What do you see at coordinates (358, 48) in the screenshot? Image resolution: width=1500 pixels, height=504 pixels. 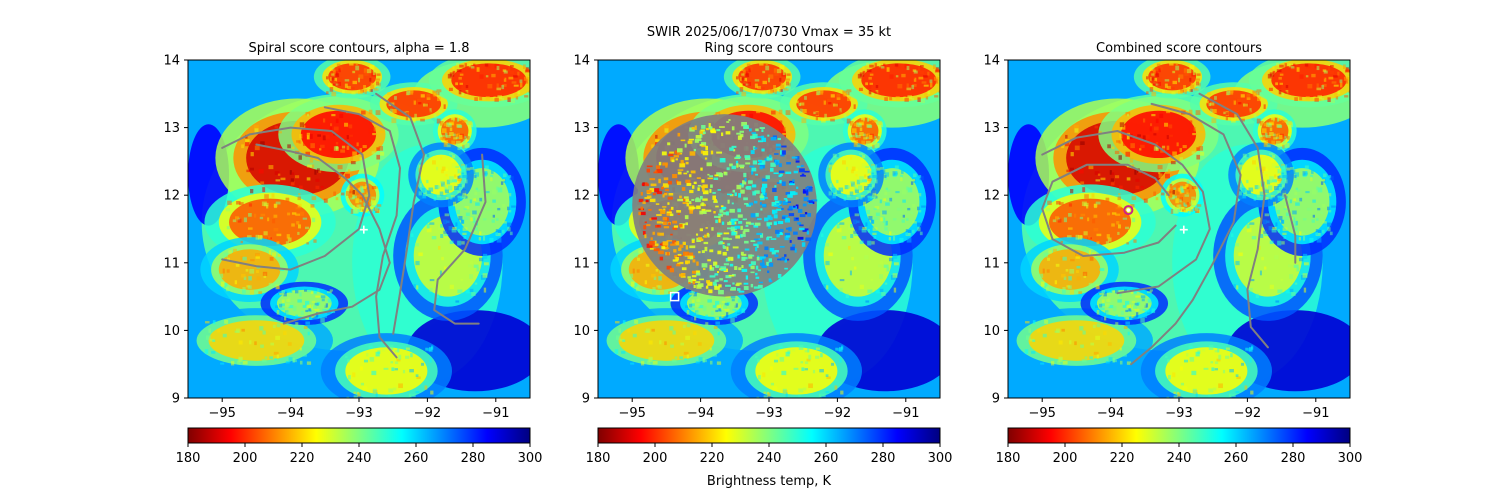 I see `panel-title: Spiral score contours, alpha = 1.8` at bounding box center [358, 48].